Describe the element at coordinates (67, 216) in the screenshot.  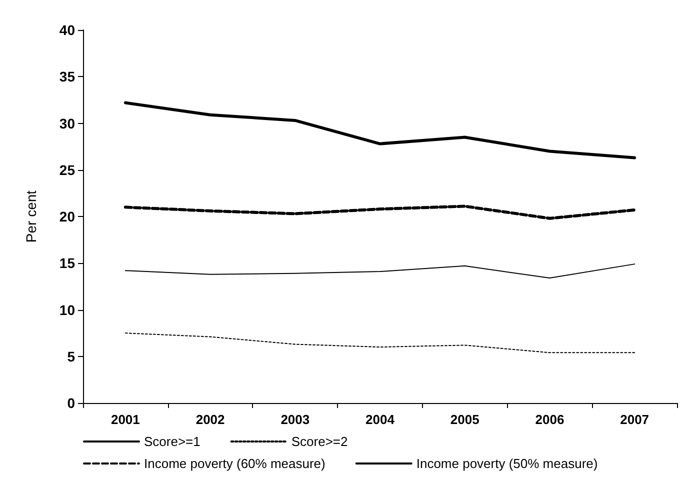
I see `y-tick-label: 20` at that location.